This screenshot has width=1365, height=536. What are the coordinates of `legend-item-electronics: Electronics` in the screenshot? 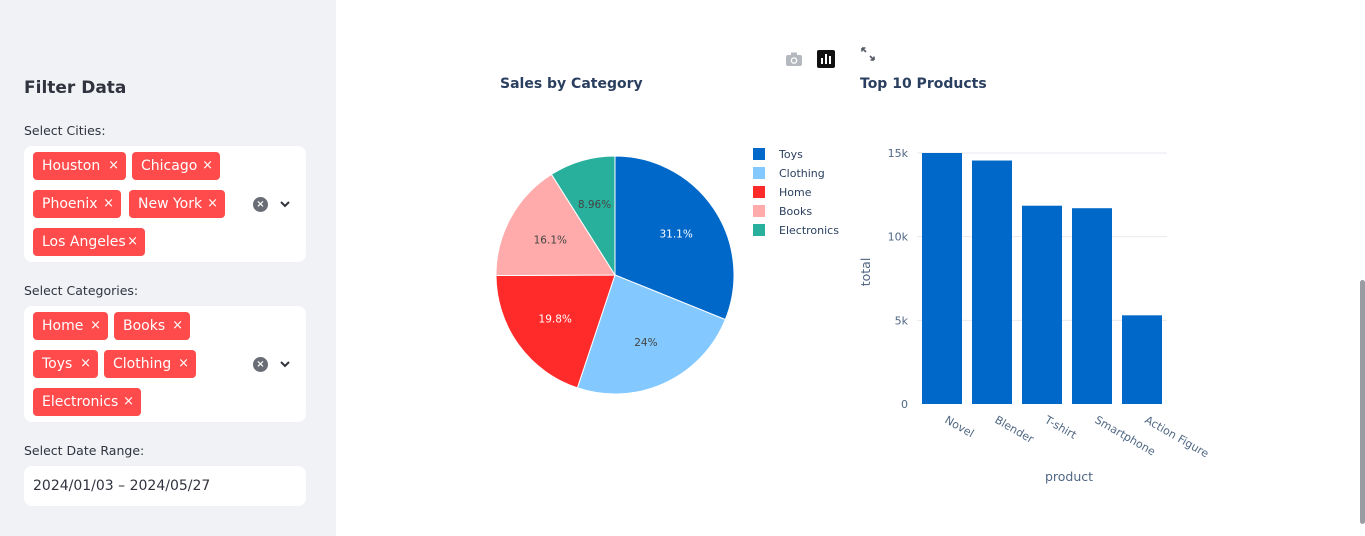 It's located at (809, 230).